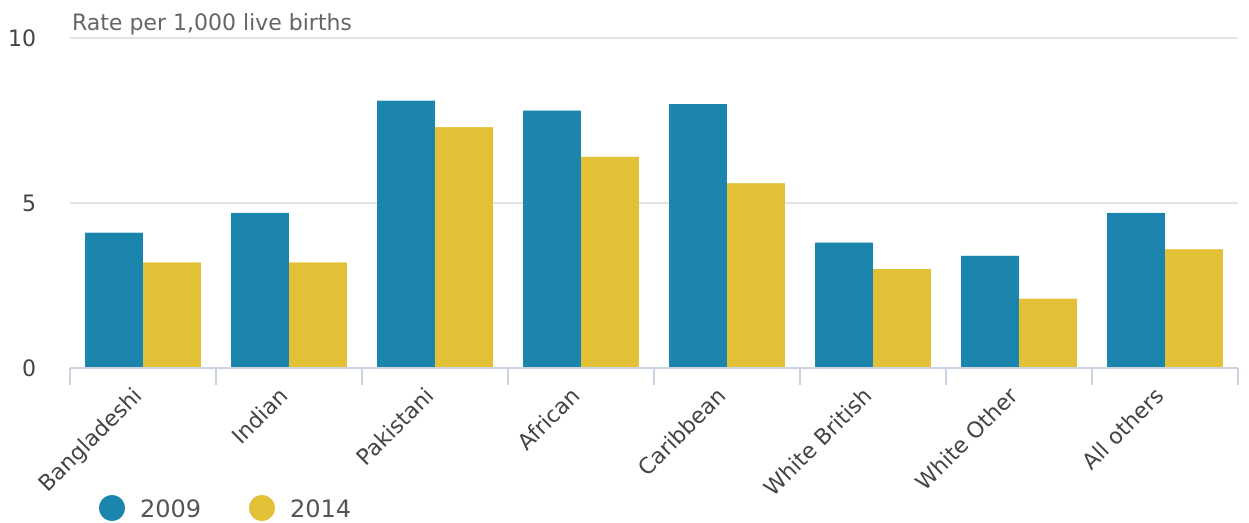 The width and height of the screenshot is (1249, 523). Describe the element at coordinates (225, 509) in the screenshot. I see `legend: 2009 2014` at that location.